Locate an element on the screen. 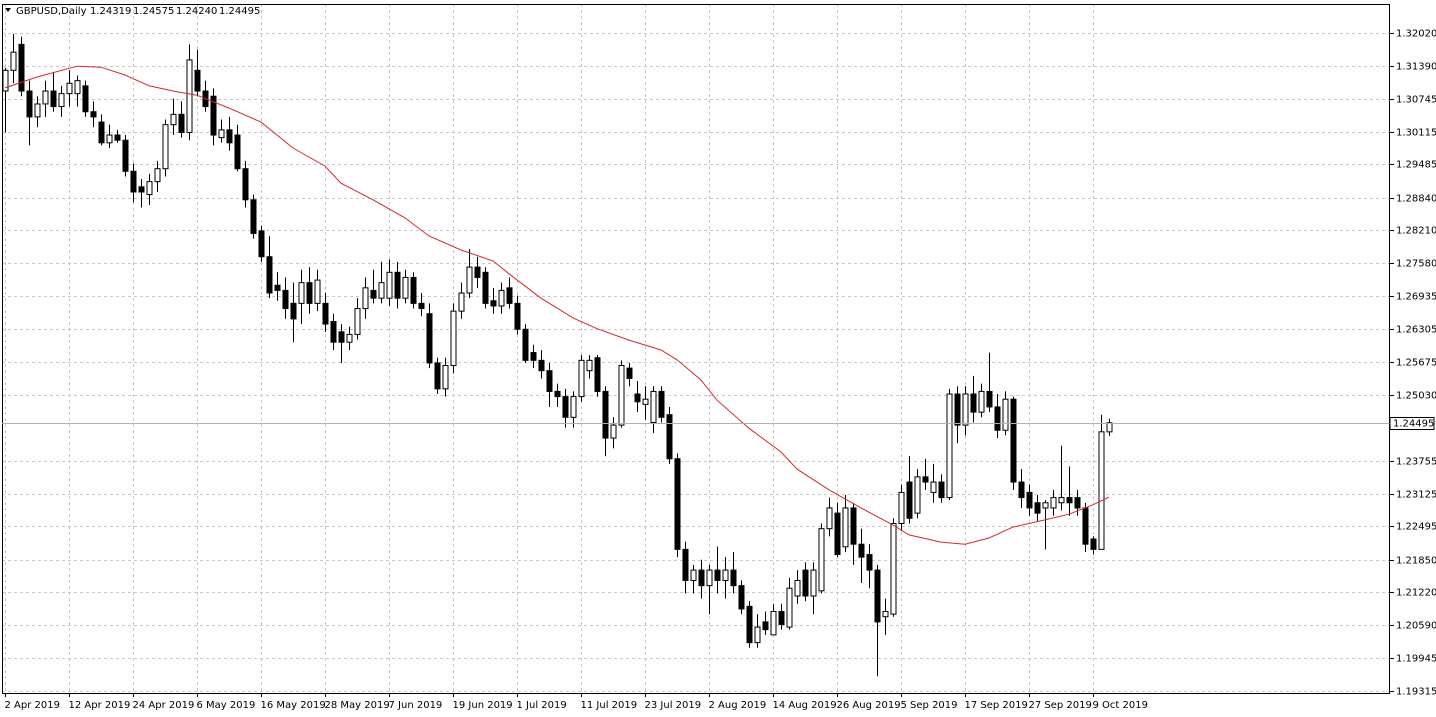 The image size is (1436, 717). y-tick-label: 1.31390 is located at coordinates (1416, 67).